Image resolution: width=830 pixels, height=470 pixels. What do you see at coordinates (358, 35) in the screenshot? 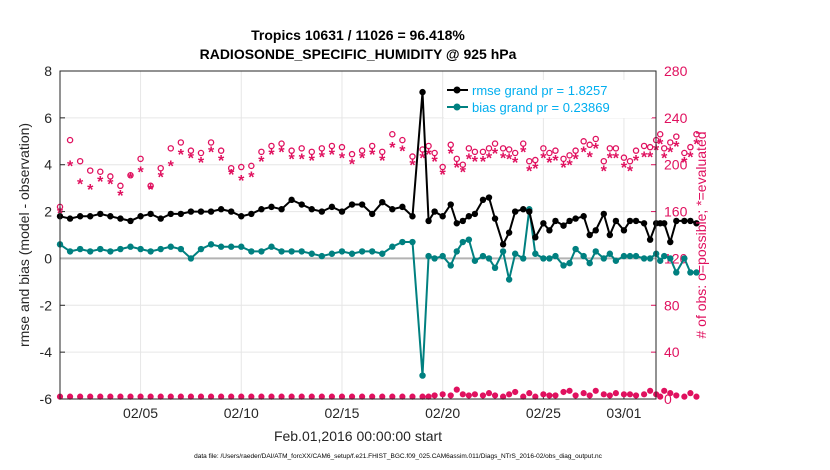
I see `chart-title-line1: Tropics 10631 / 11026 = 96.418%` at bounding box center [358, 35].